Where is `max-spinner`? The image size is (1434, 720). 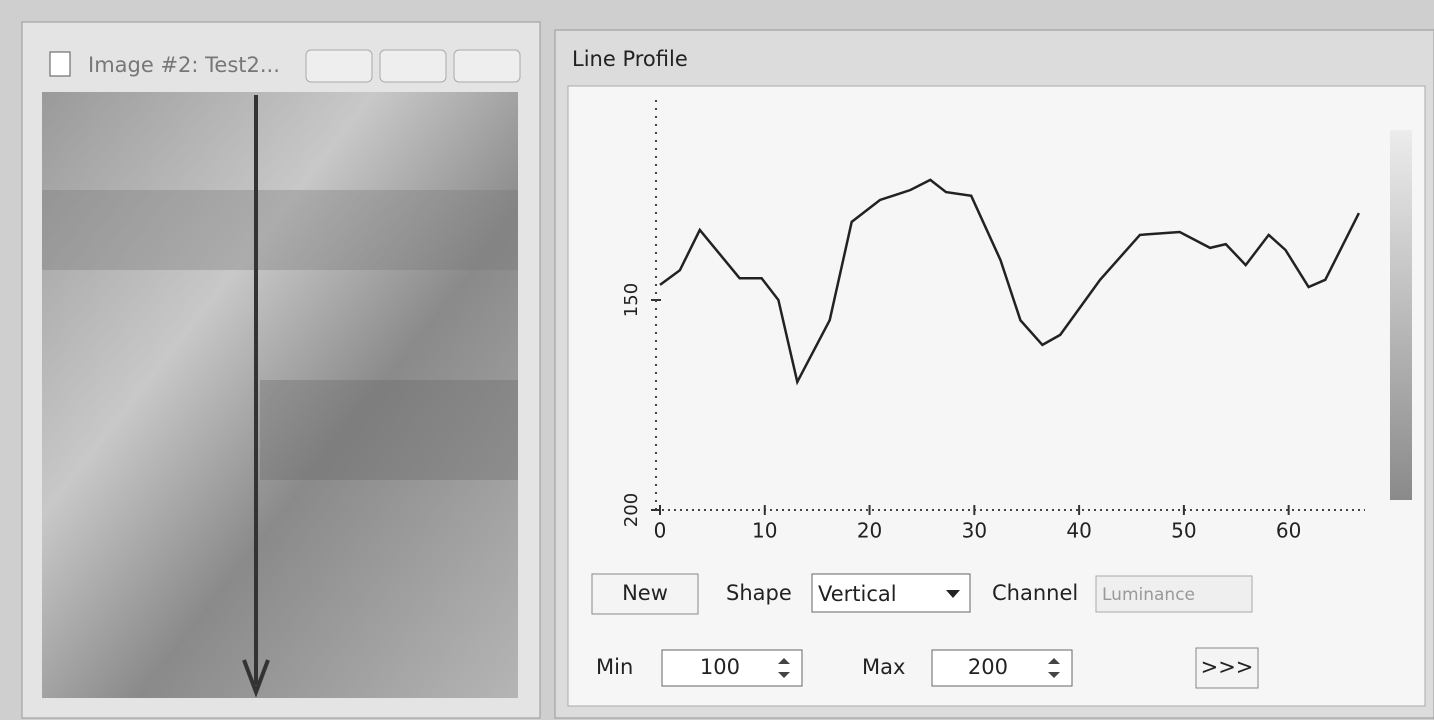 max-spinner is located at coordinates (1002, 668).